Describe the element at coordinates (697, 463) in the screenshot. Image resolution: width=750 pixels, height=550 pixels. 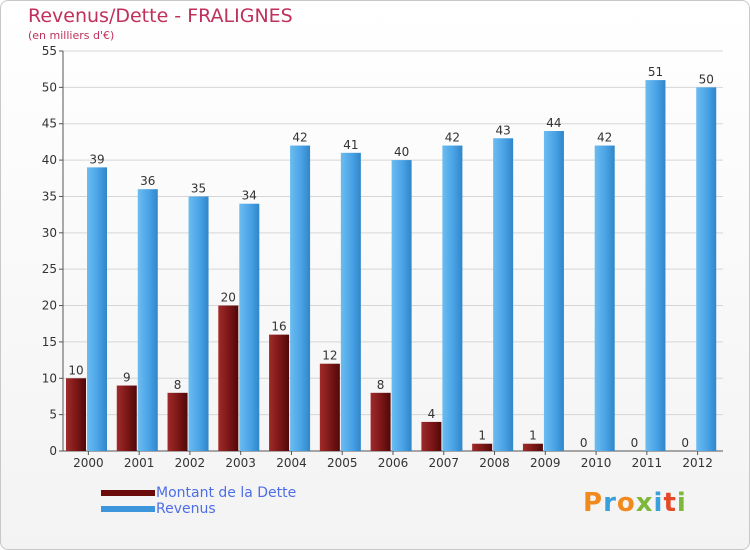
I see `x-tick-label: 2012` at that location.